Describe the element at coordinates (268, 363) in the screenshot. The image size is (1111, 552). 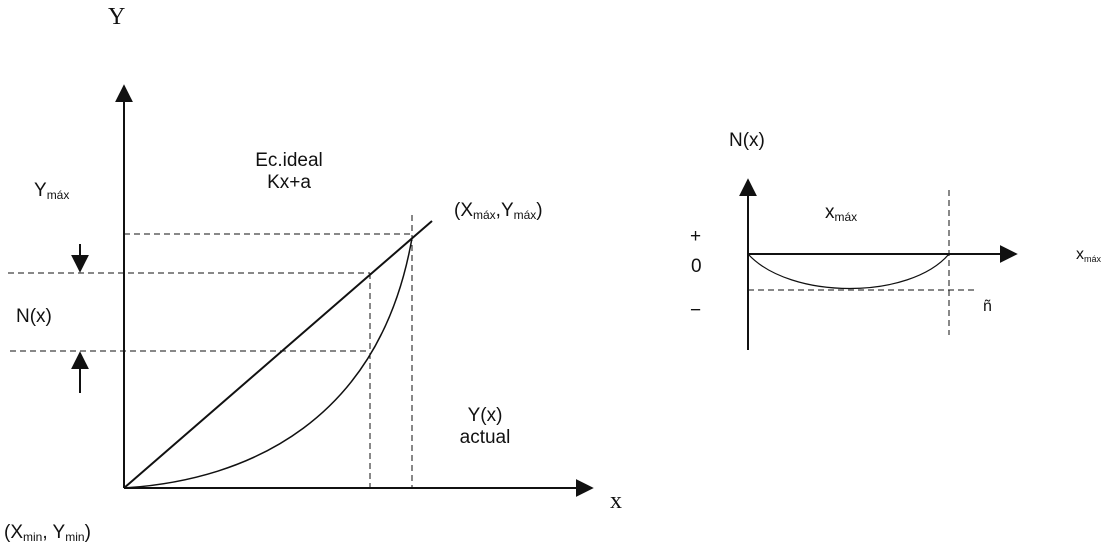
I see `actual-curve` at that location.